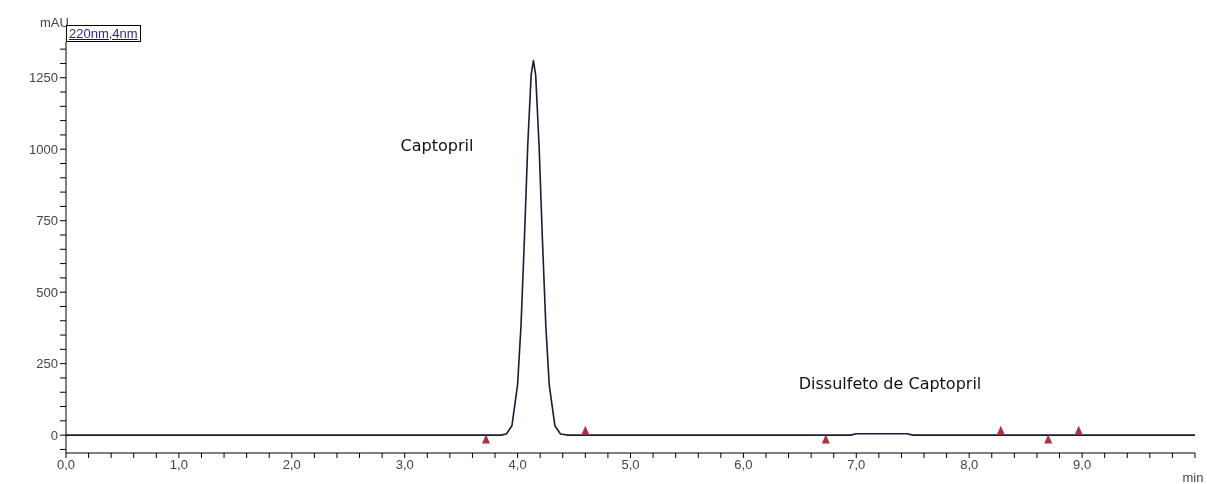 The height and width of the screenshot is (484, 1207). Describe the element at coordinates (437, 145) in the screenshot. I see `annotation: Captopril` at that location.